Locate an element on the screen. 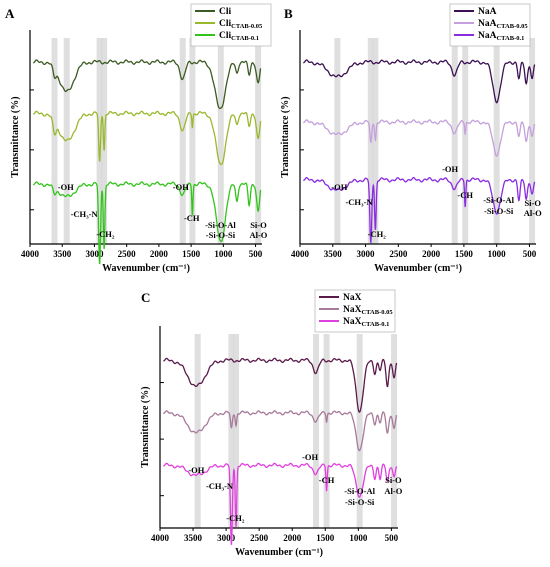  legend-entry: NaX is located at coordinates (352, 298).